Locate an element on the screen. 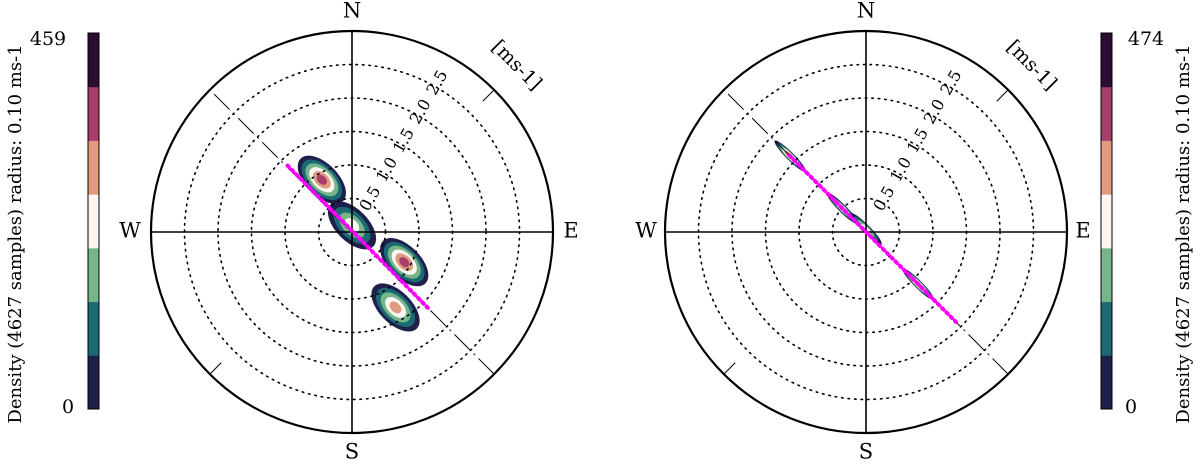 The height and width of the screenshot is (468, 1200). unit-label-right: [ms-1] is located at coordinates (1031, 65).